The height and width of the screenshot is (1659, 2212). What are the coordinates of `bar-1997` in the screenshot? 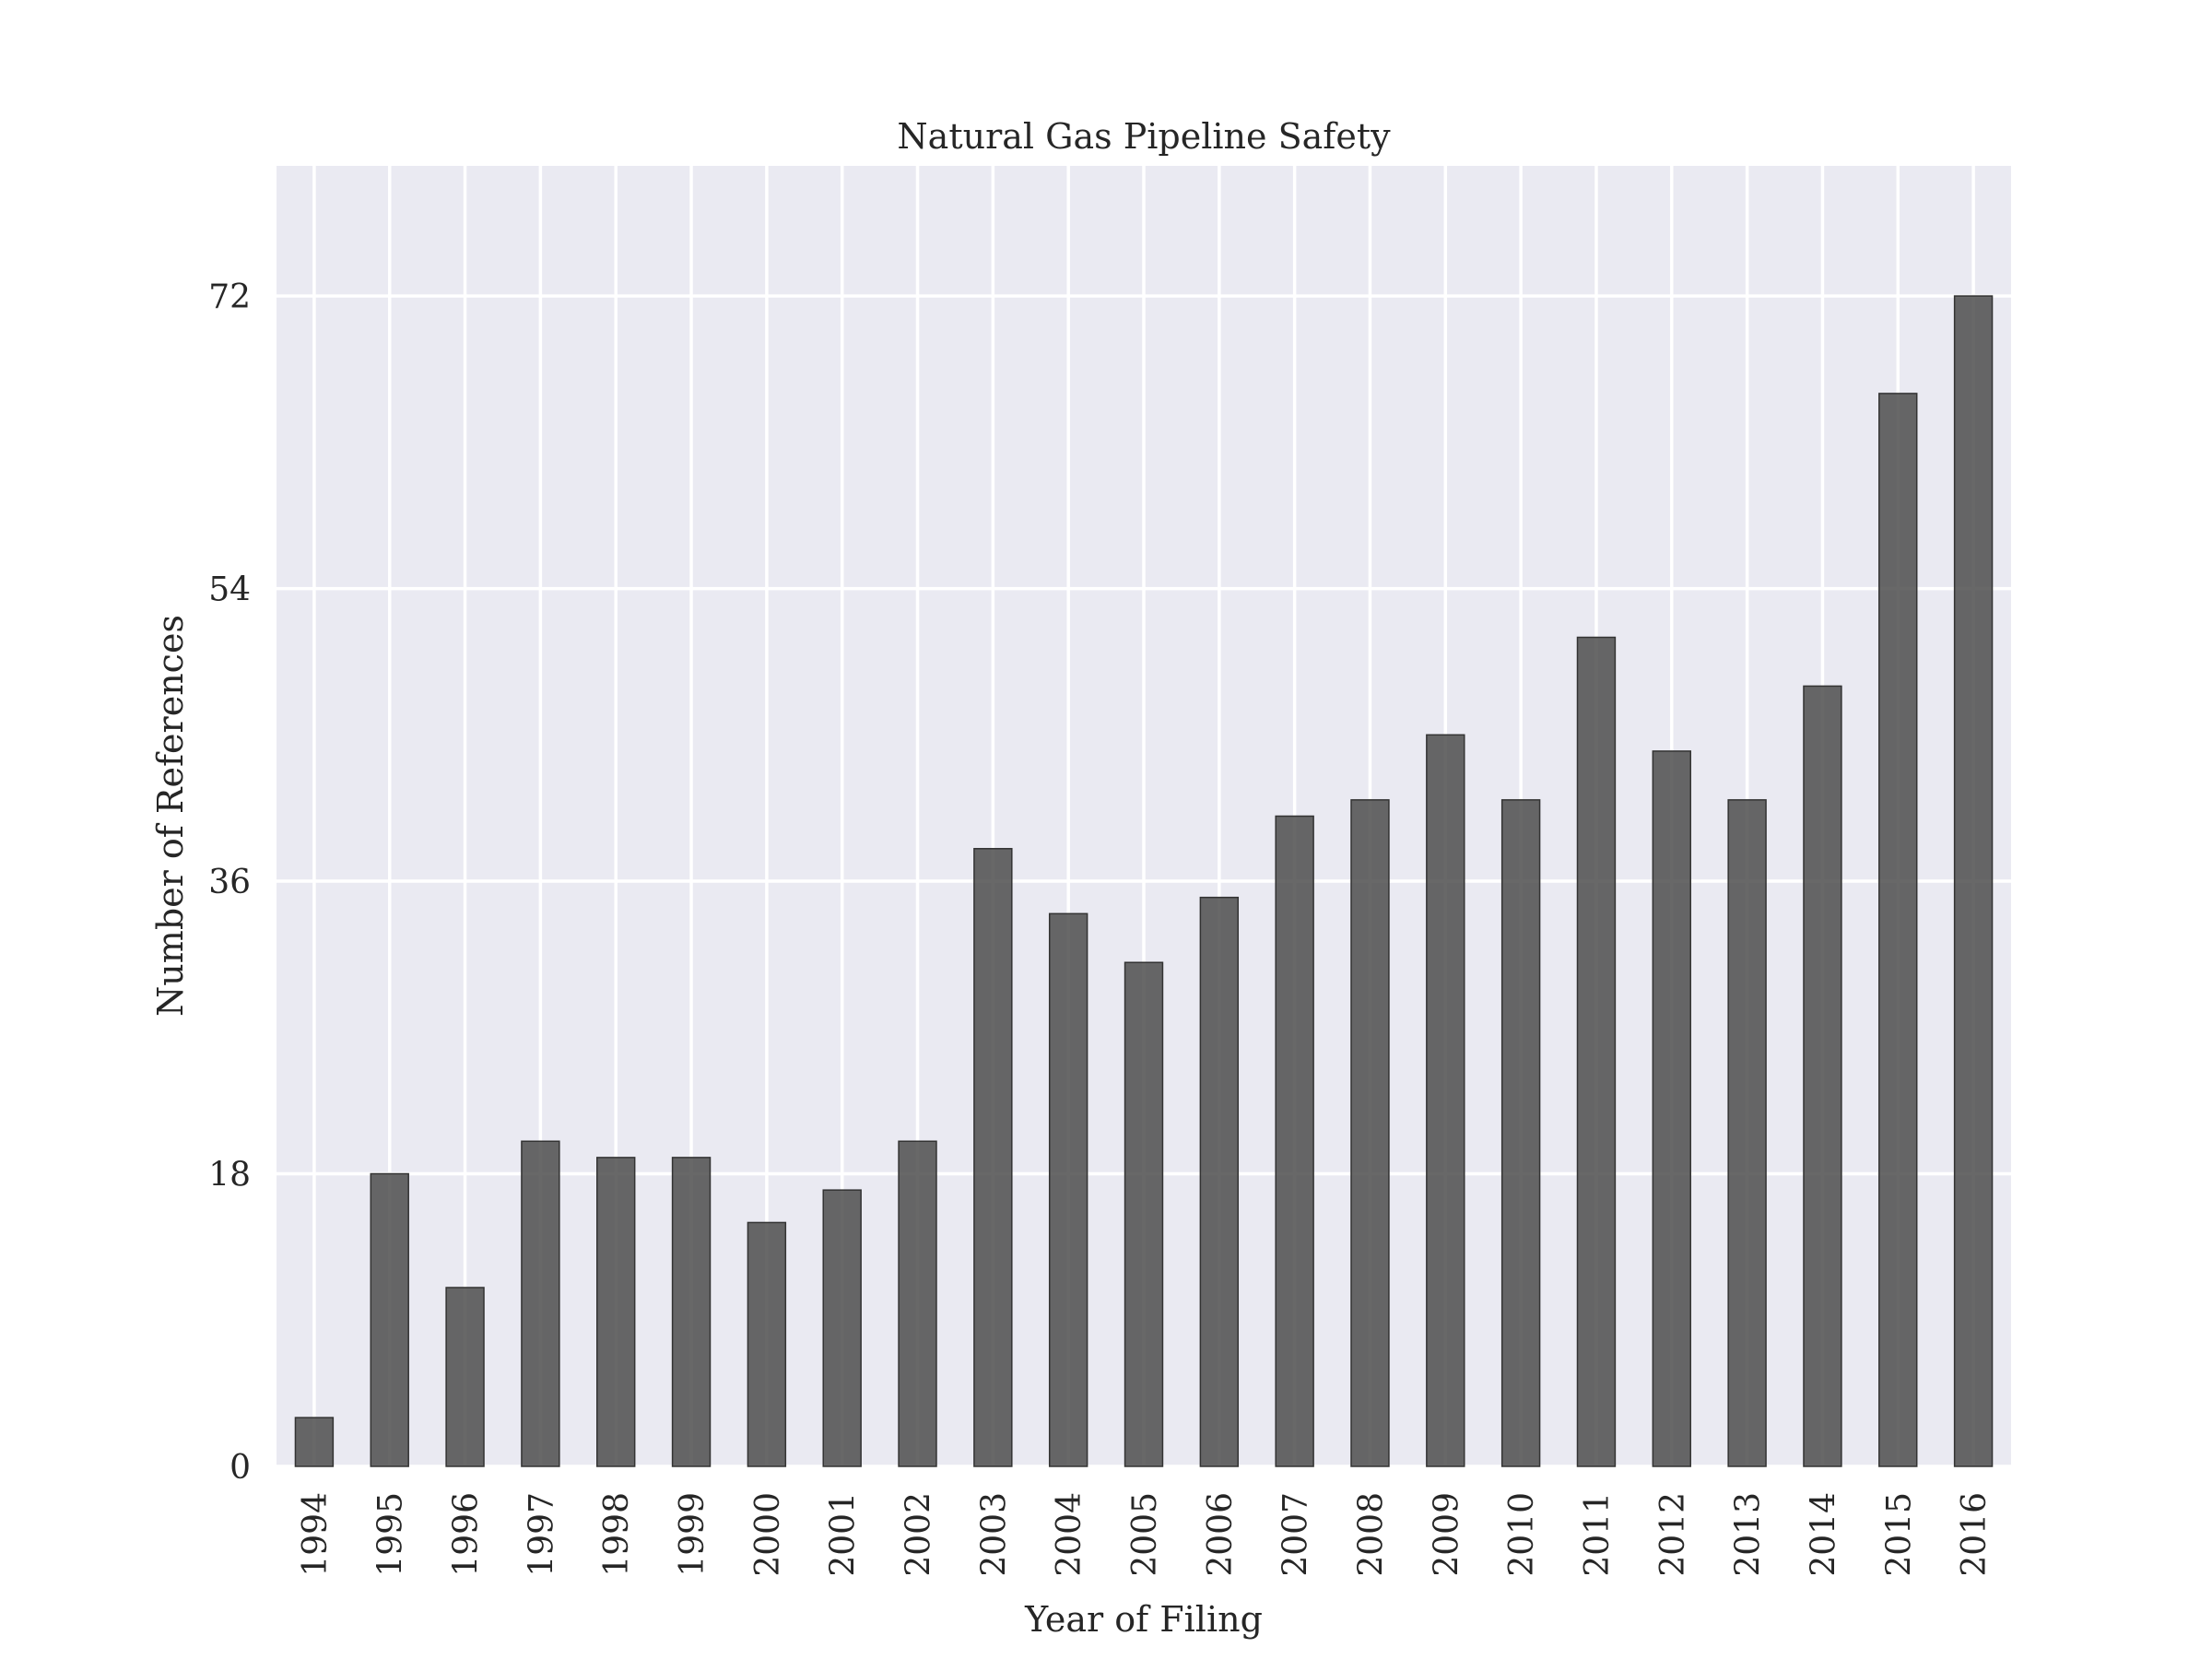 It's located at (540, 1303).